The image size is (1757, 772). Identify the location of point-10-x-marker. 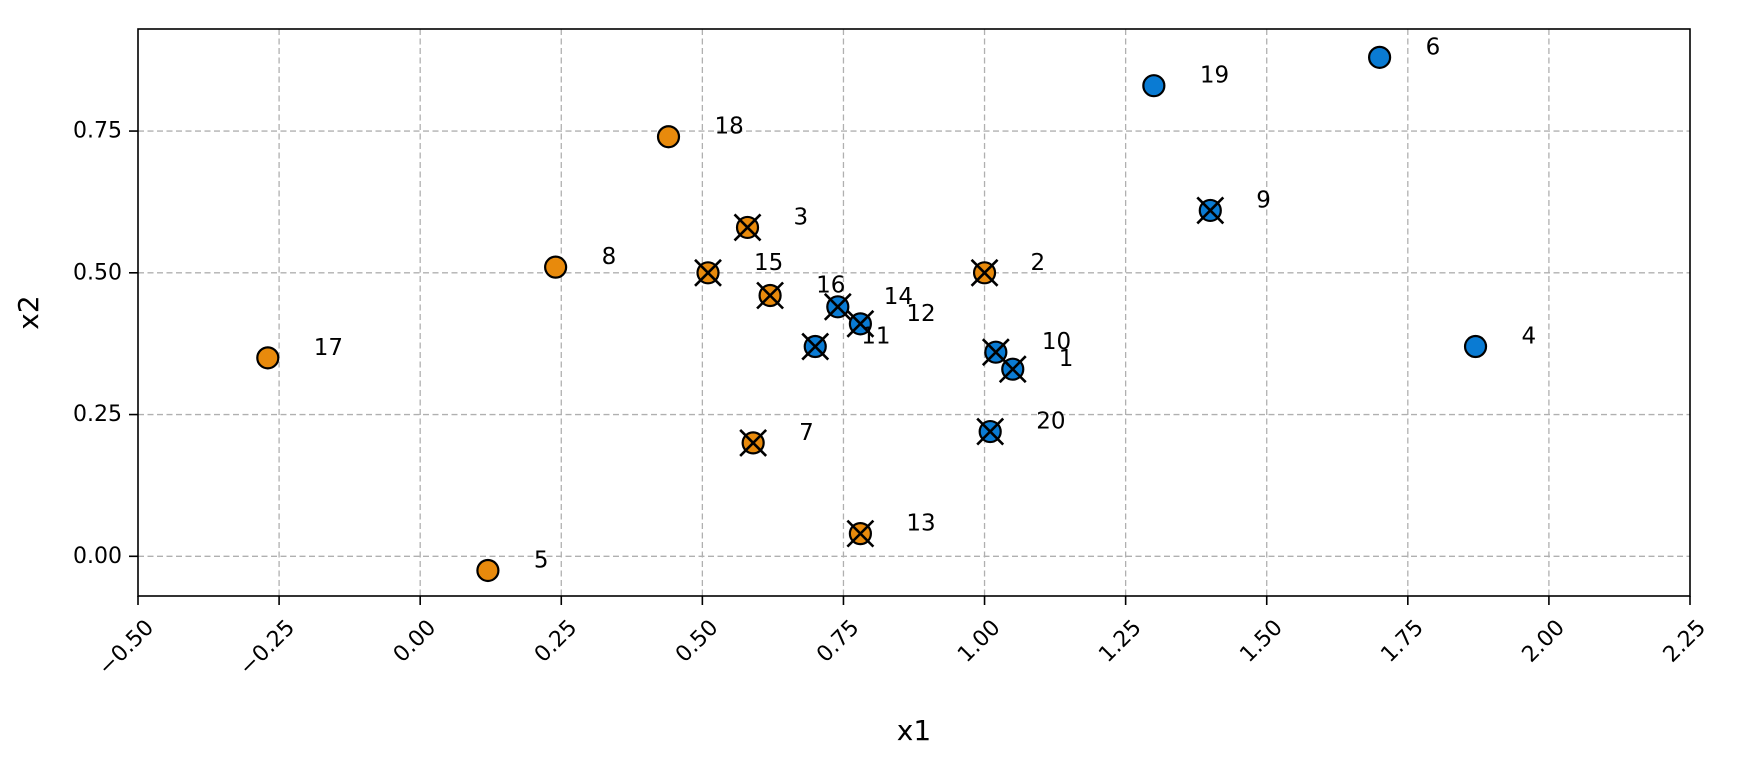
(995, 352).